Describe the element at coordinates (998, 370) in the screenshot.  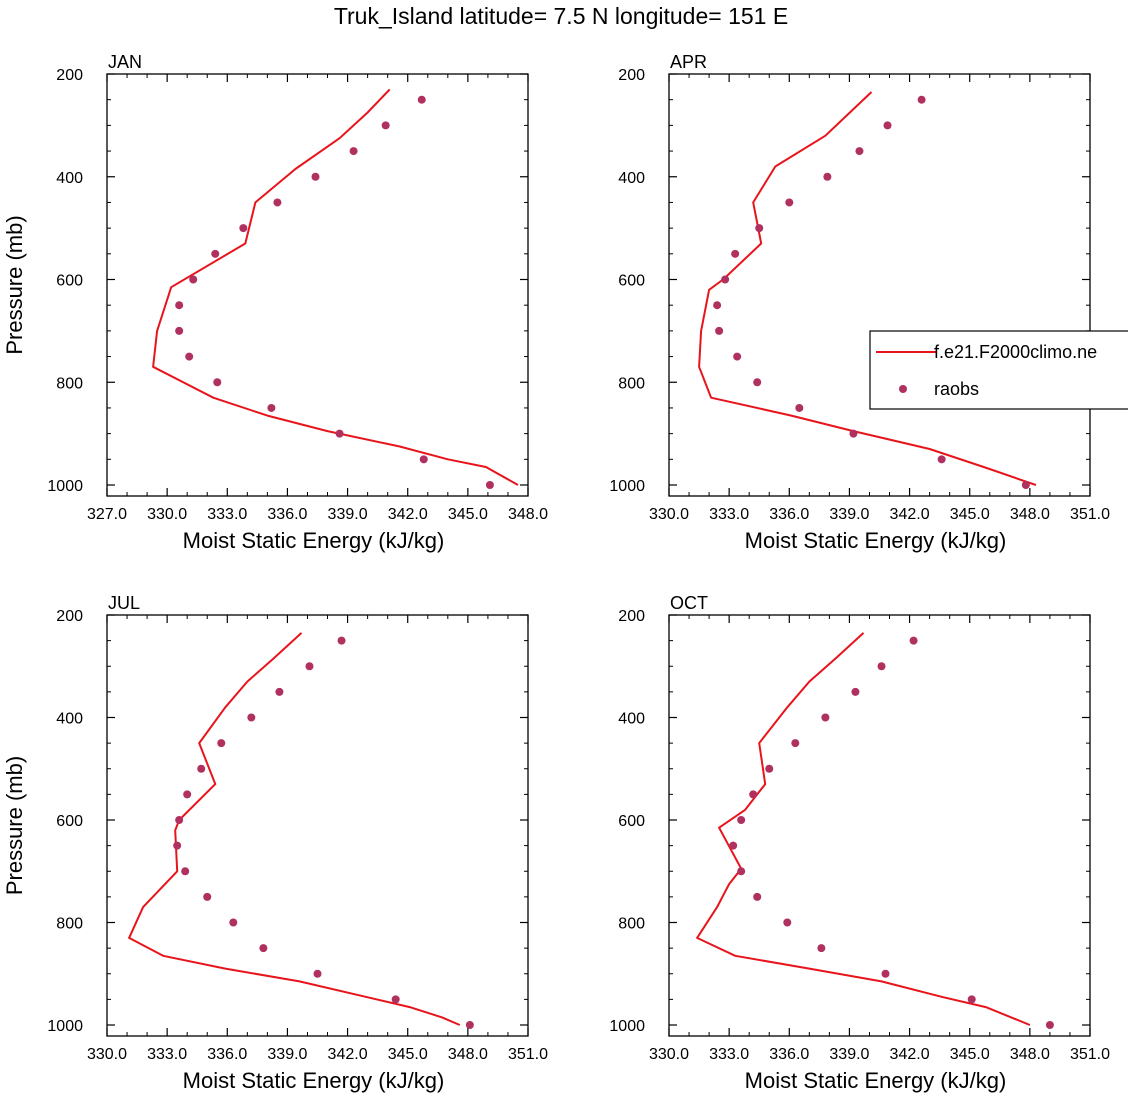
I see `legend-box` at that location.